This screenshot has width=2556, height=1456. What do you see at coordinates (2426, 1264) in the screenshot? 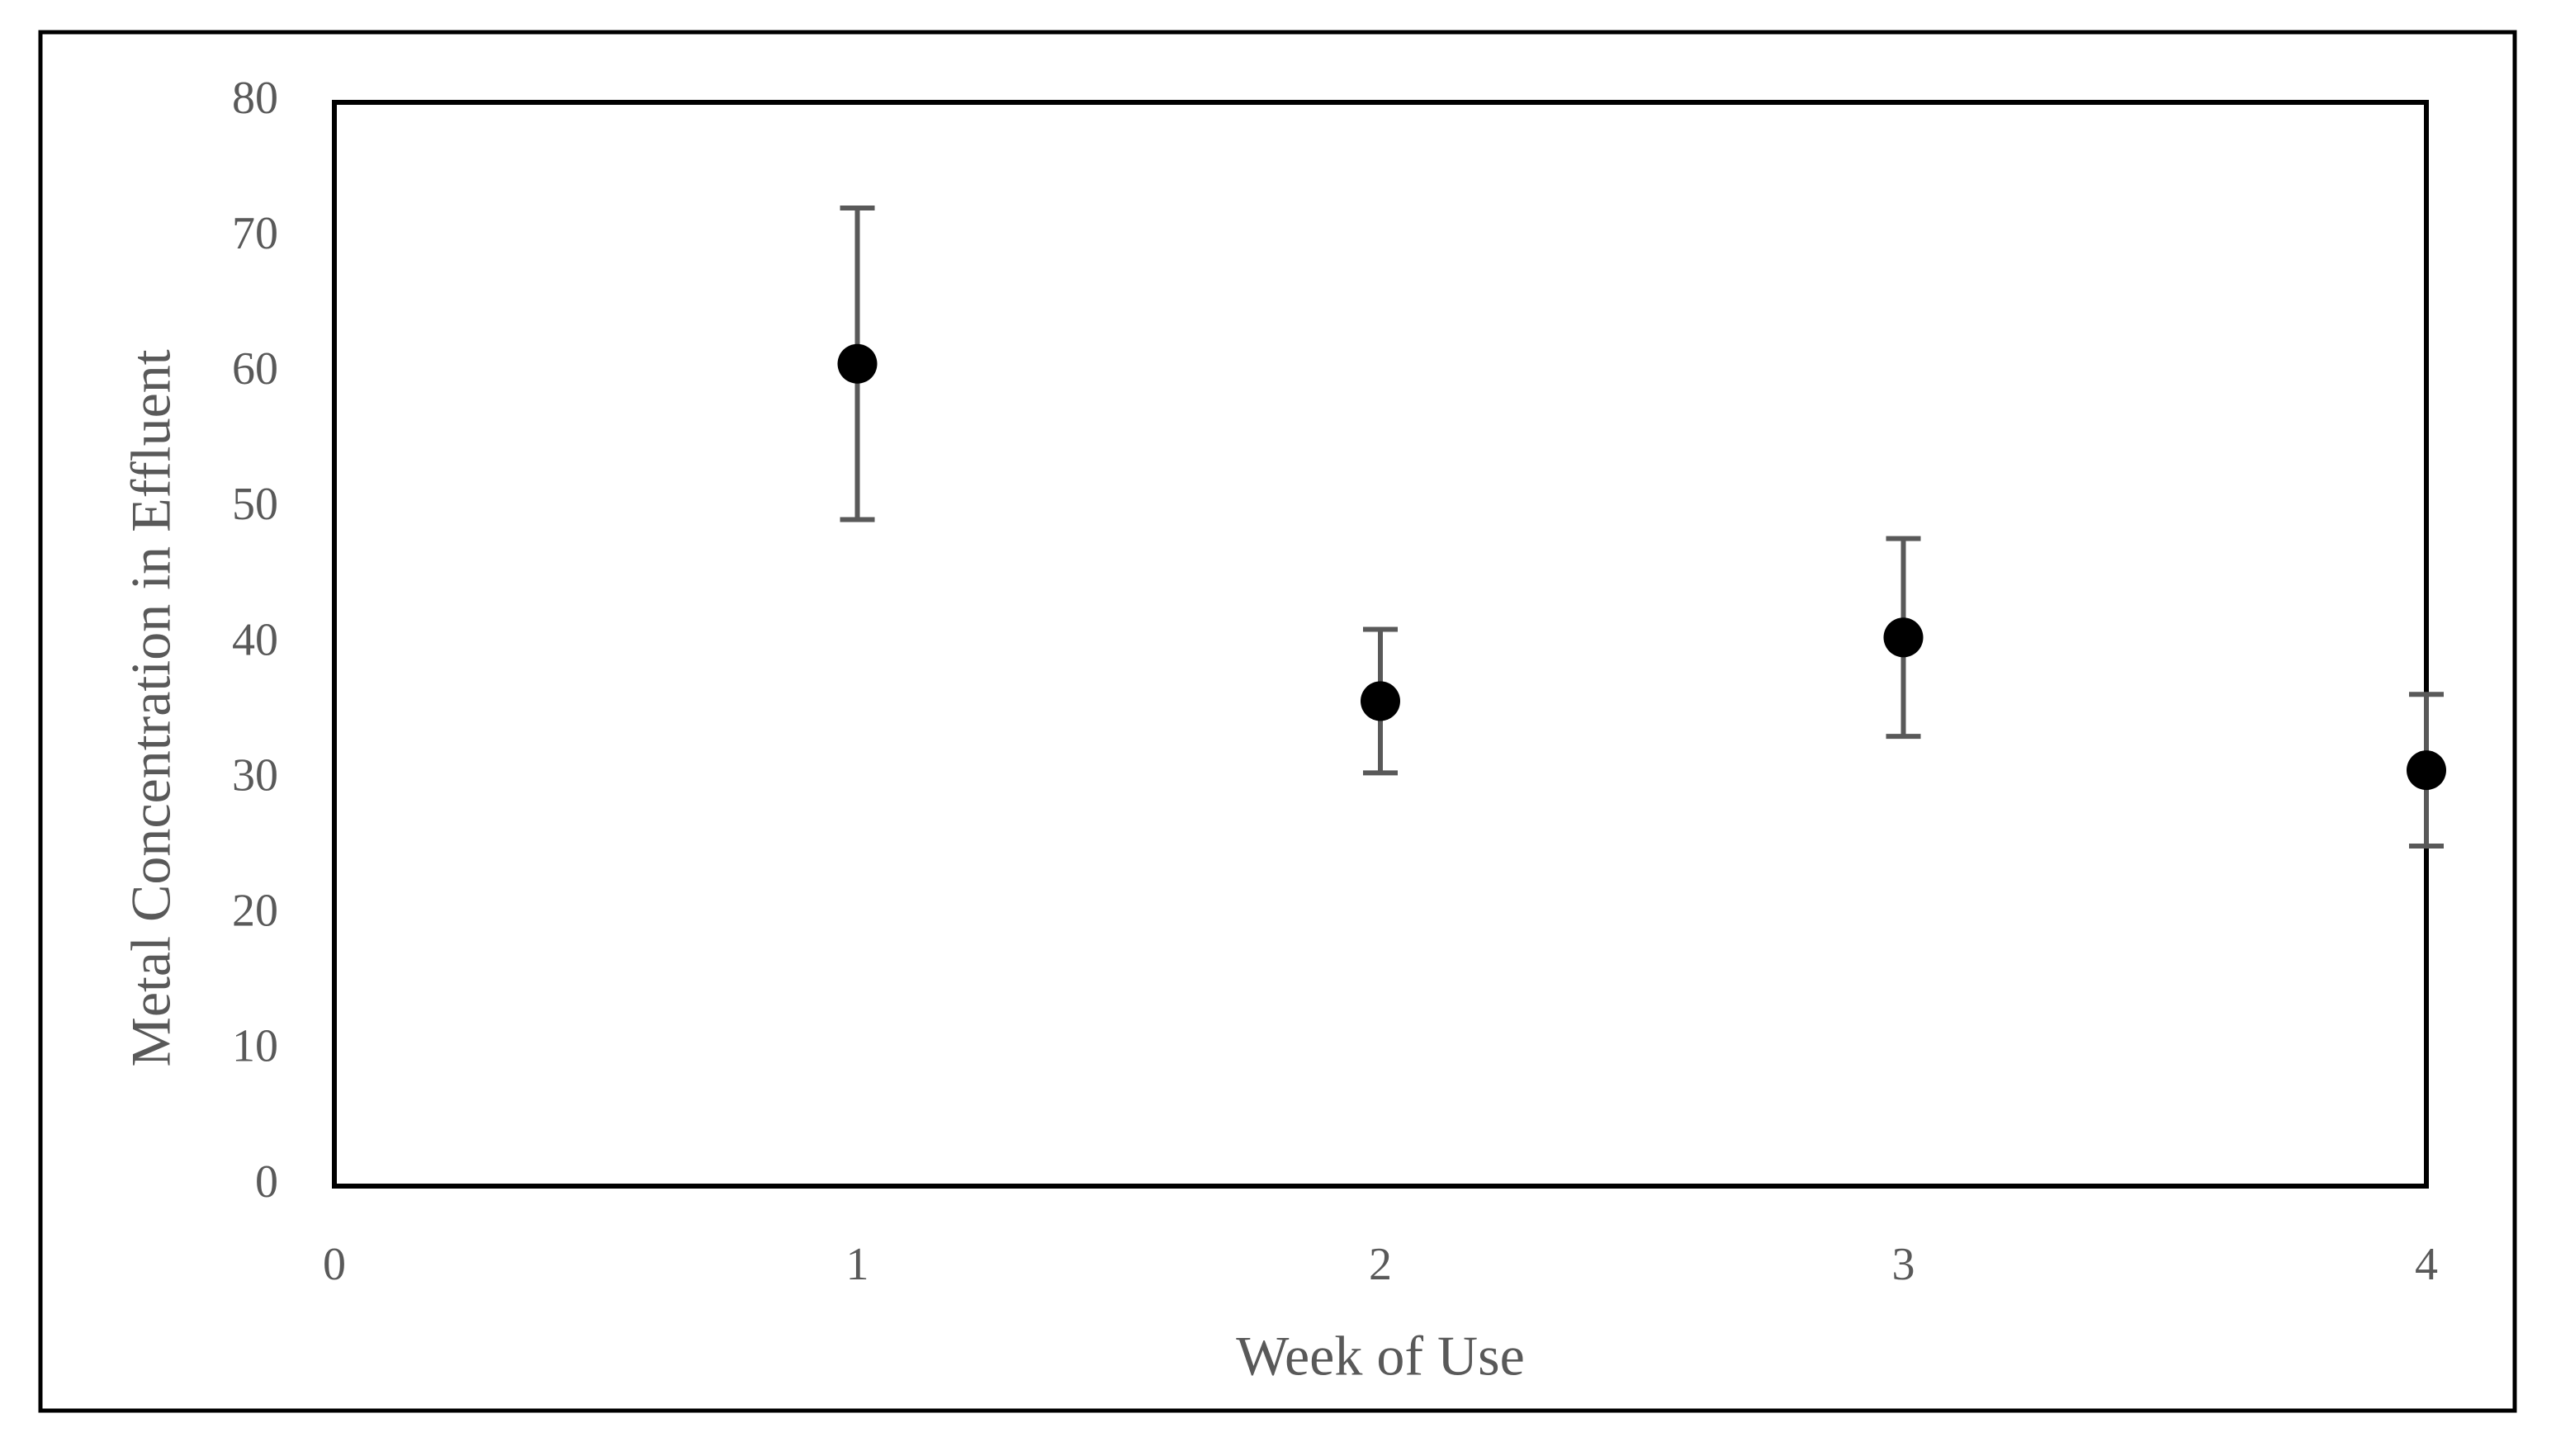
I see `x-tick-label: 4` at bounding box center [2426, 1264].